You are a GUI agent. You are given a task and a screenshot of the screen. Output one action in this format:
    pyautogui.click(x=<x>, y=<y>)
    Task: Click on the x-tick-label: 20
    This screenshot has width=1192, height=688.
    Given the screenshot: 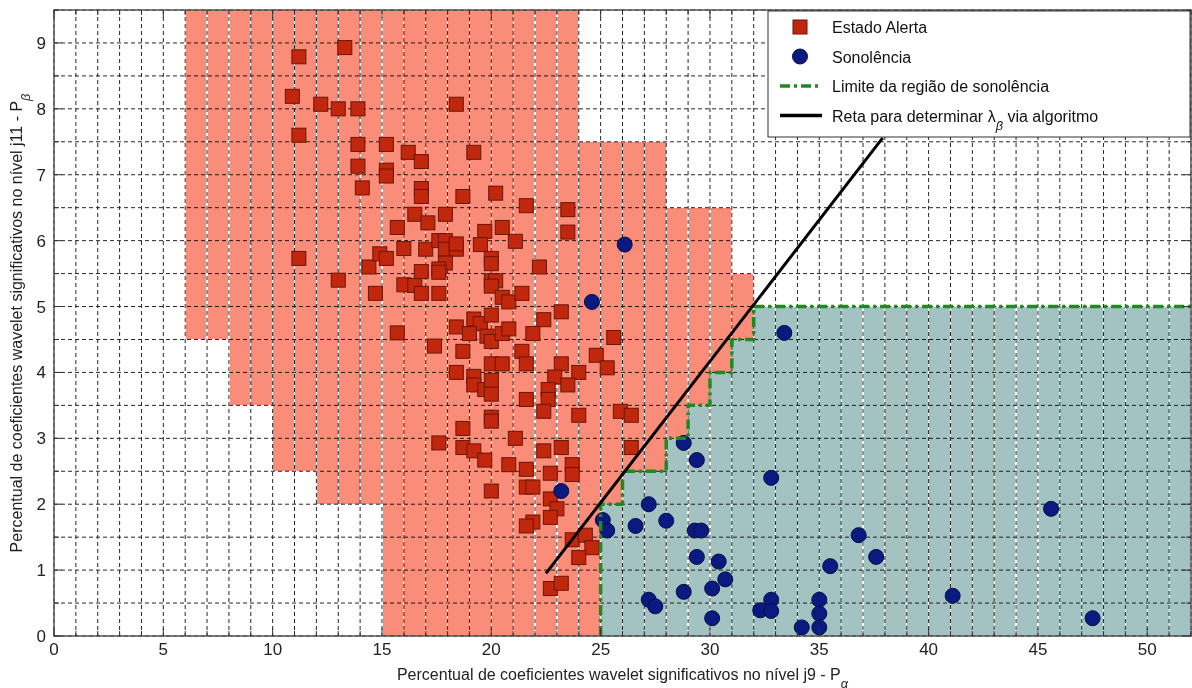 What is the action you would take?
    pyautogui.click(x=491, y=649)
    